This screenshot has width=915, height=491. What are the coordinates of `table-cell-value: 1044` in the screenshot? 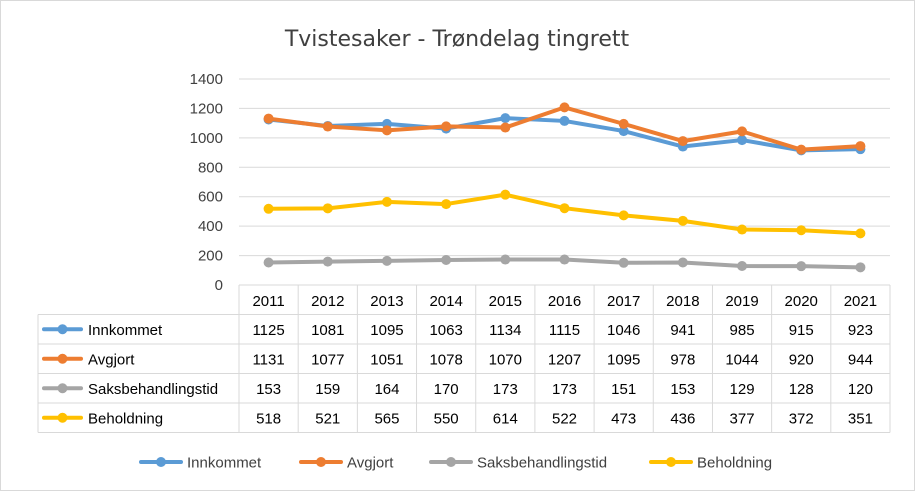 It's located at (741, 359).